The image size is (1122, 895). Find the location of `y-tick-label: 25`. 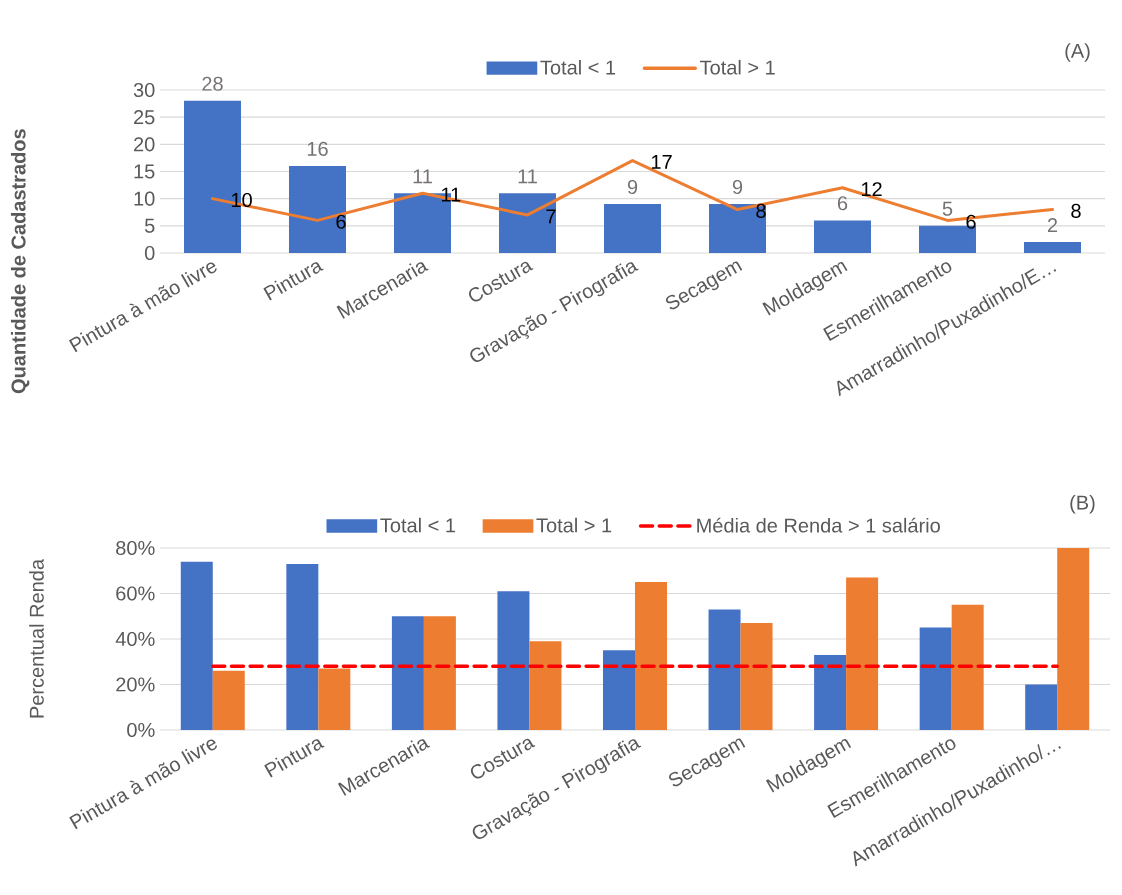

y-tick-label: 25 is located at coordinates (144, 117).